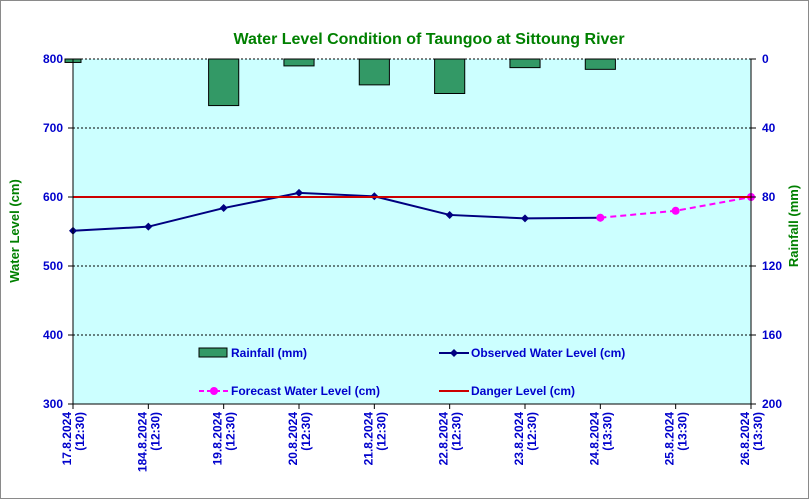 The width and height of the screenshot is (809, 499). What do you see at coordinates (450, 439) in the screenshot?
I see `x-tick-label: 22.8.2024(12:30)` at bounding box center [450, 439].